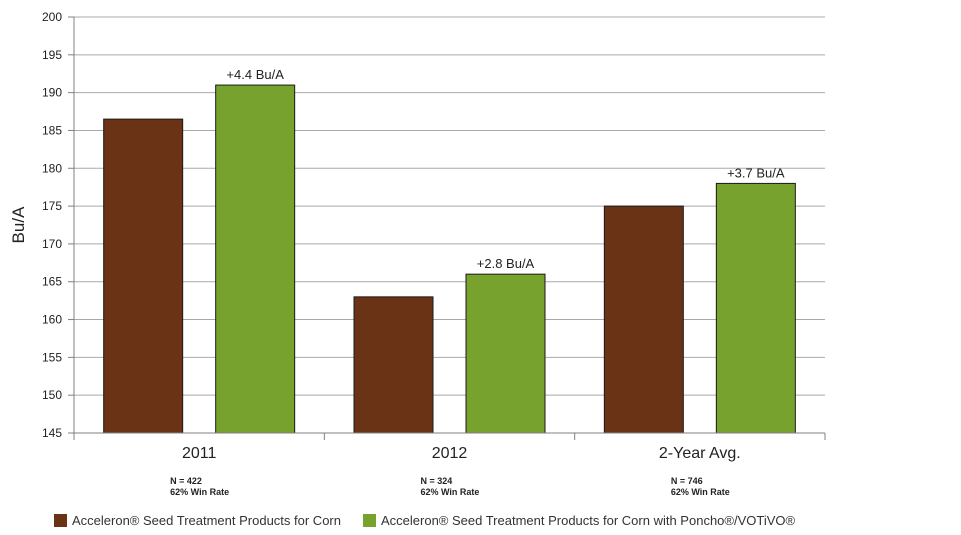  What do you see at coordinates (52, 55) in the screenshot?
I see `y-tick-label: 195` at bounding box center [52, 55].